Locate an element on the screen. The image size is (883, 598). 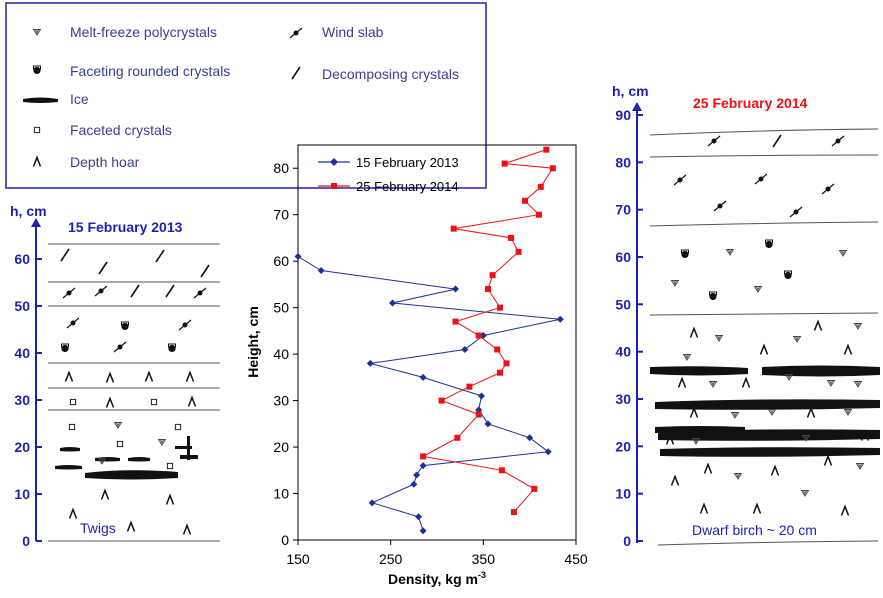
left-tick-label: 60 is located at coordinates (22, 259).